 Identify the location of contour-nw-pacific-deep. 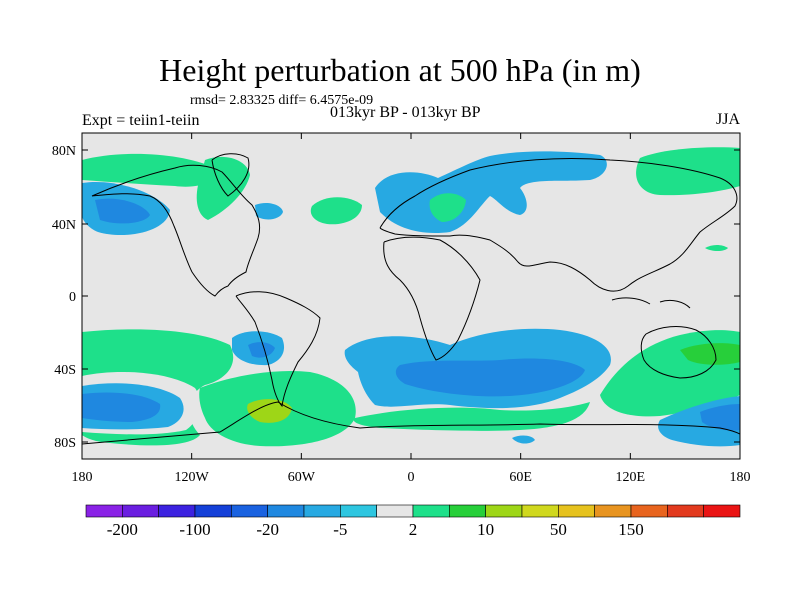
(122, 211).